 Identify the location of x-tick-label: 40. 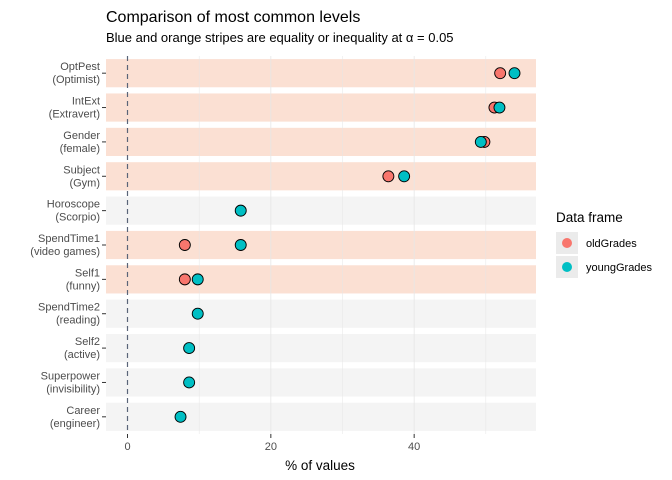
(414, 447).